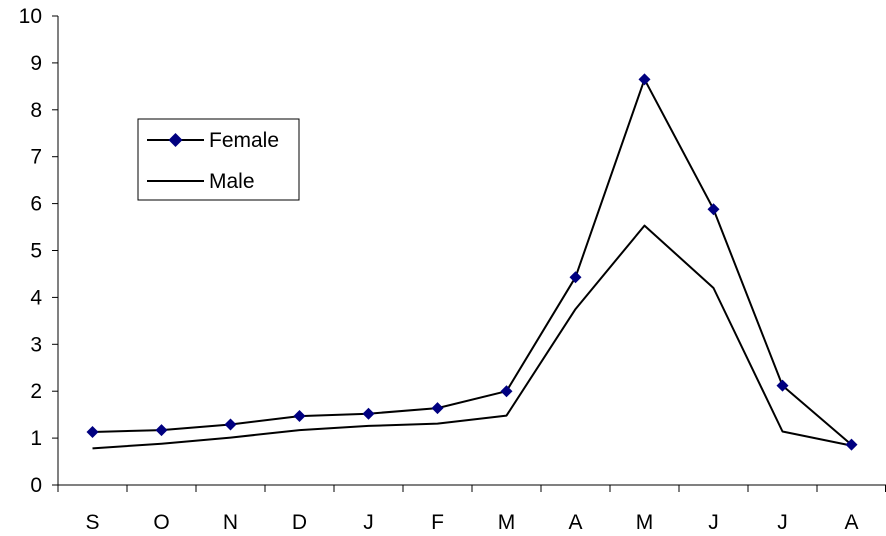  Describe the element at coordinates (36, 297) in the screenshot. I see `y-tick-label: 4` at that location.